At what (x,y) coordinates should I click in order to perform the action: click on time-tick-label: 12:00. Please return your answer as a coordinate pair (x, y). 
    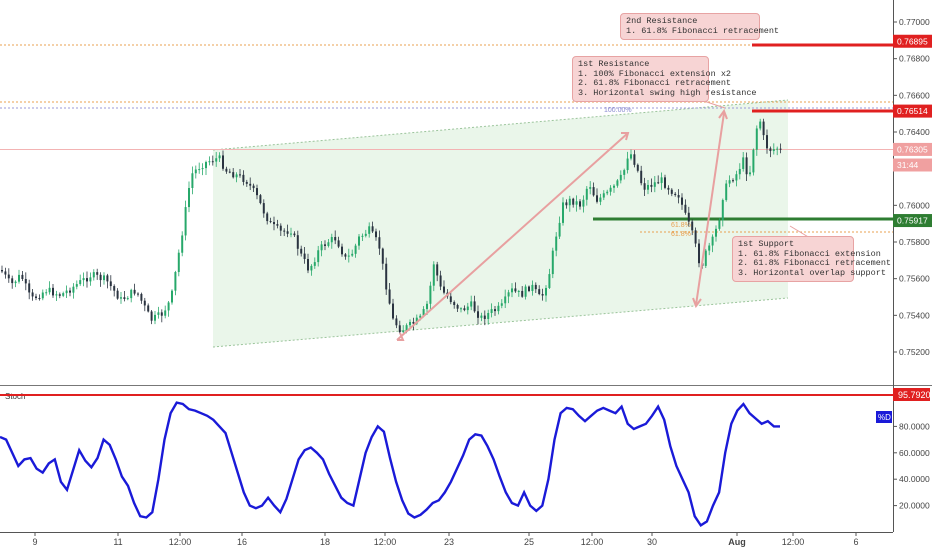
    Looking at the image, I should click on (592, 542).